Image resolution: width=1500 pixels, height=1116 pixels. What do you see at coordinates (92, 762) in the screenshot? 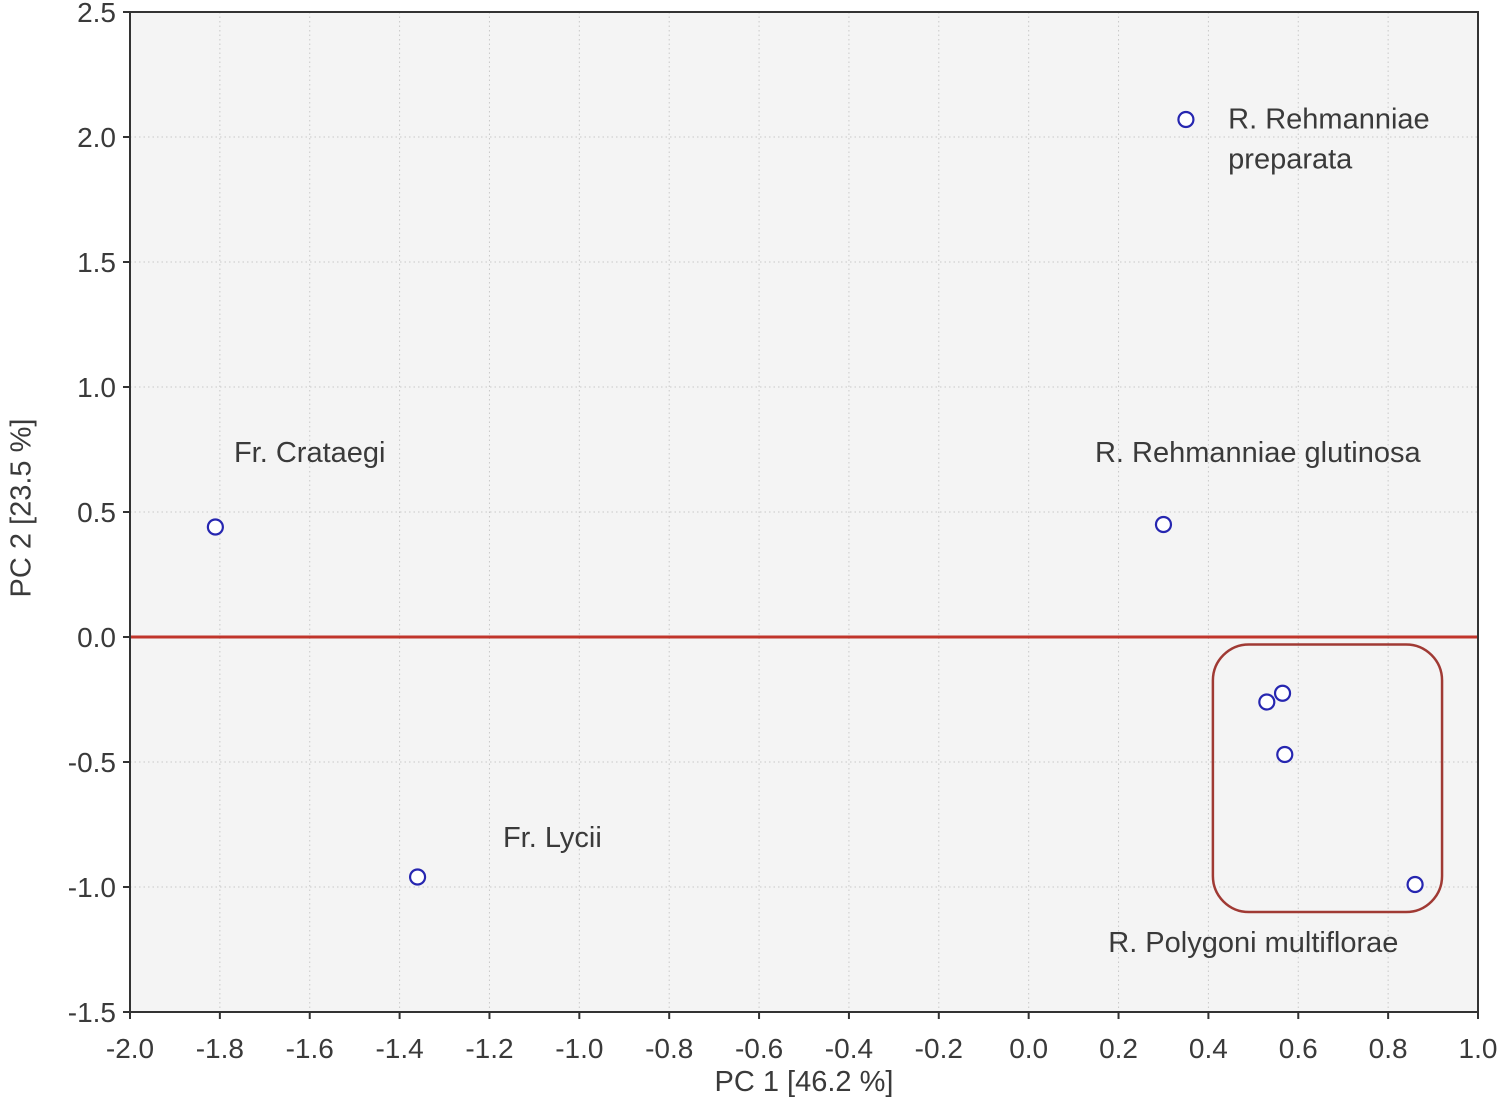
I see `y-tick-label: -0.5` at bounding box center [92, 762].